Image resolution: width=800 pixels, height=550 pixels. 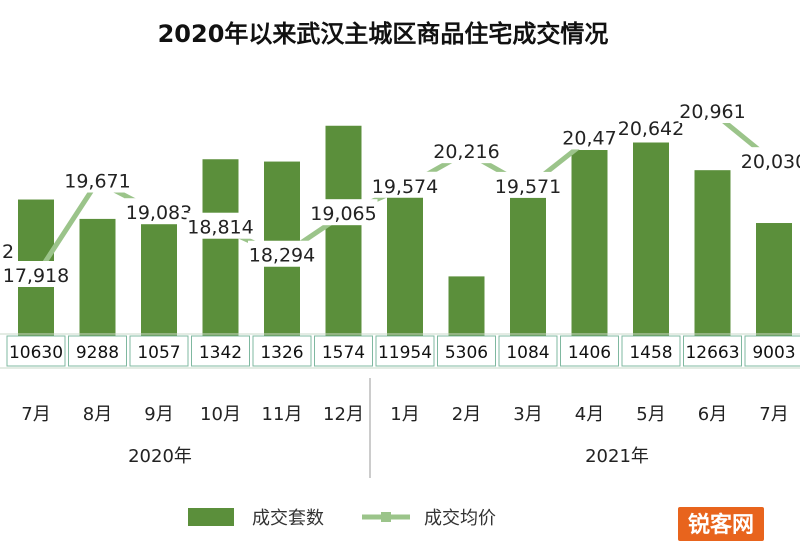 What do you see at coordinates (528, 187) in the screenshot?
I see `price-label: 19,571` at bounding box center [528, 187].